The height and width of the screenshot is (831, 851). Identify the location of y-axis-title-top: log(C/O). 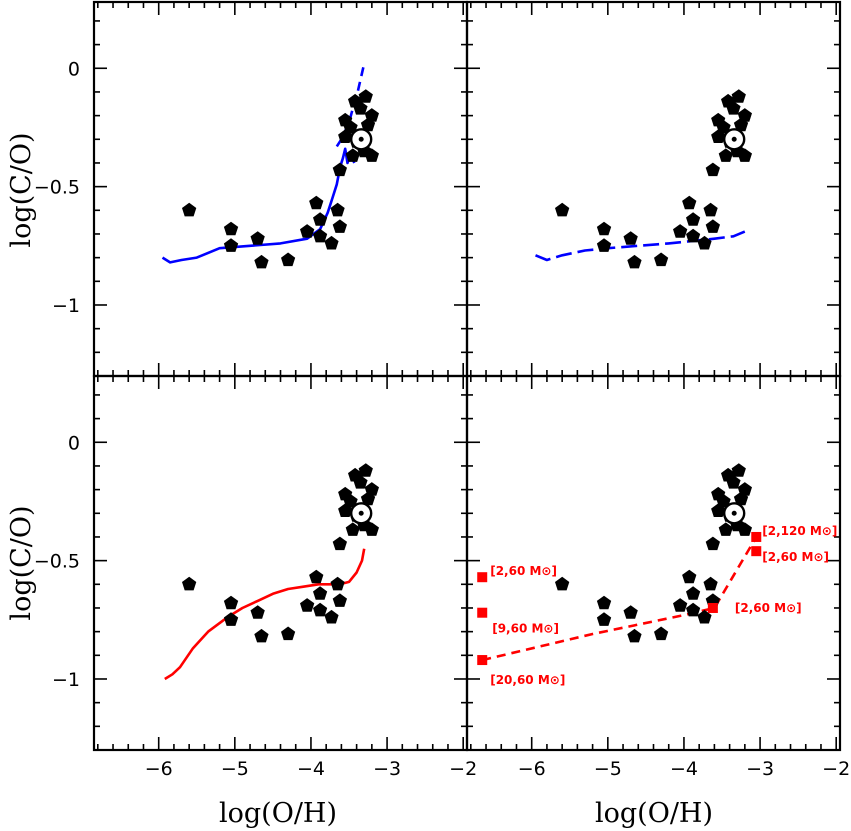
(21, 189).